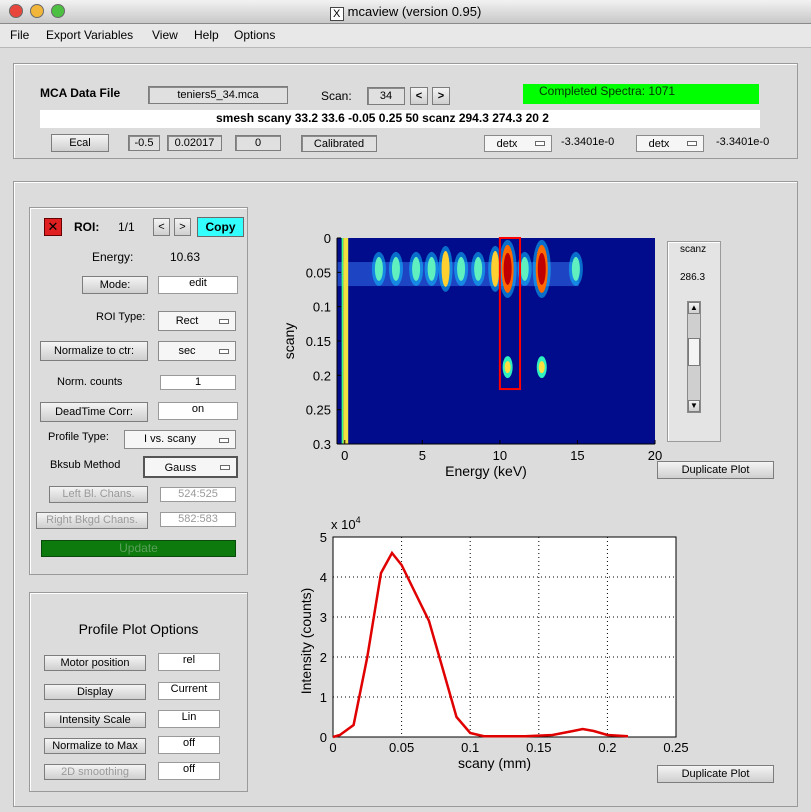 This screenshot has width=811, height=812. I want to click on menu-help: Help, so click(206, 35).